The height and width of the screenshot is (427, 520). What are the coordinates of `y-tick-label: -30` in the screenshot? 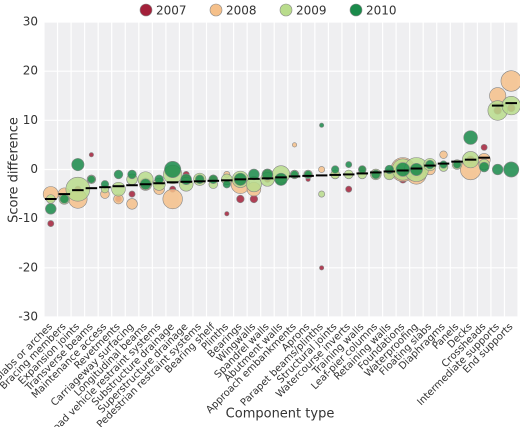 It's located at (28, 317).